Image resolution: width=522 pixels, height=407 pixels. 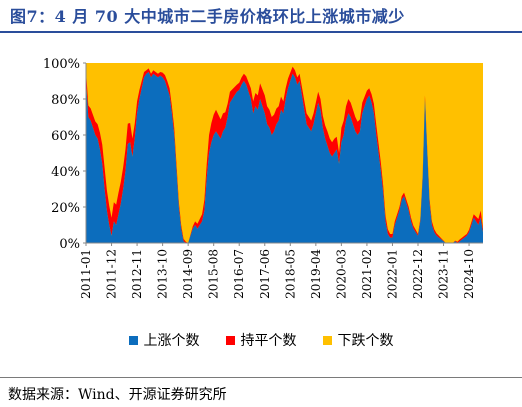 I want to click on legend-item-down: 下跌个数, so click(x=358, y=340).